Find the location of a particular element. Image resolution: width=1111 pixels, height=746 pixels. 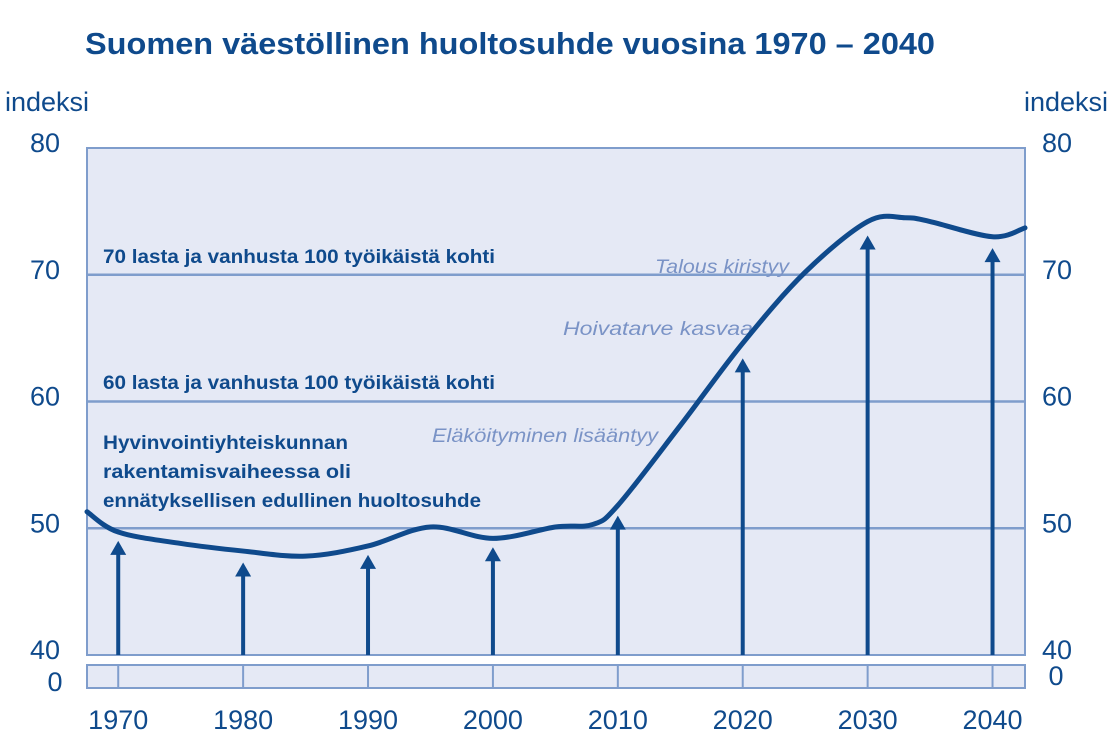

x-tick-label: 2030 is located at coordinates (868, 720).